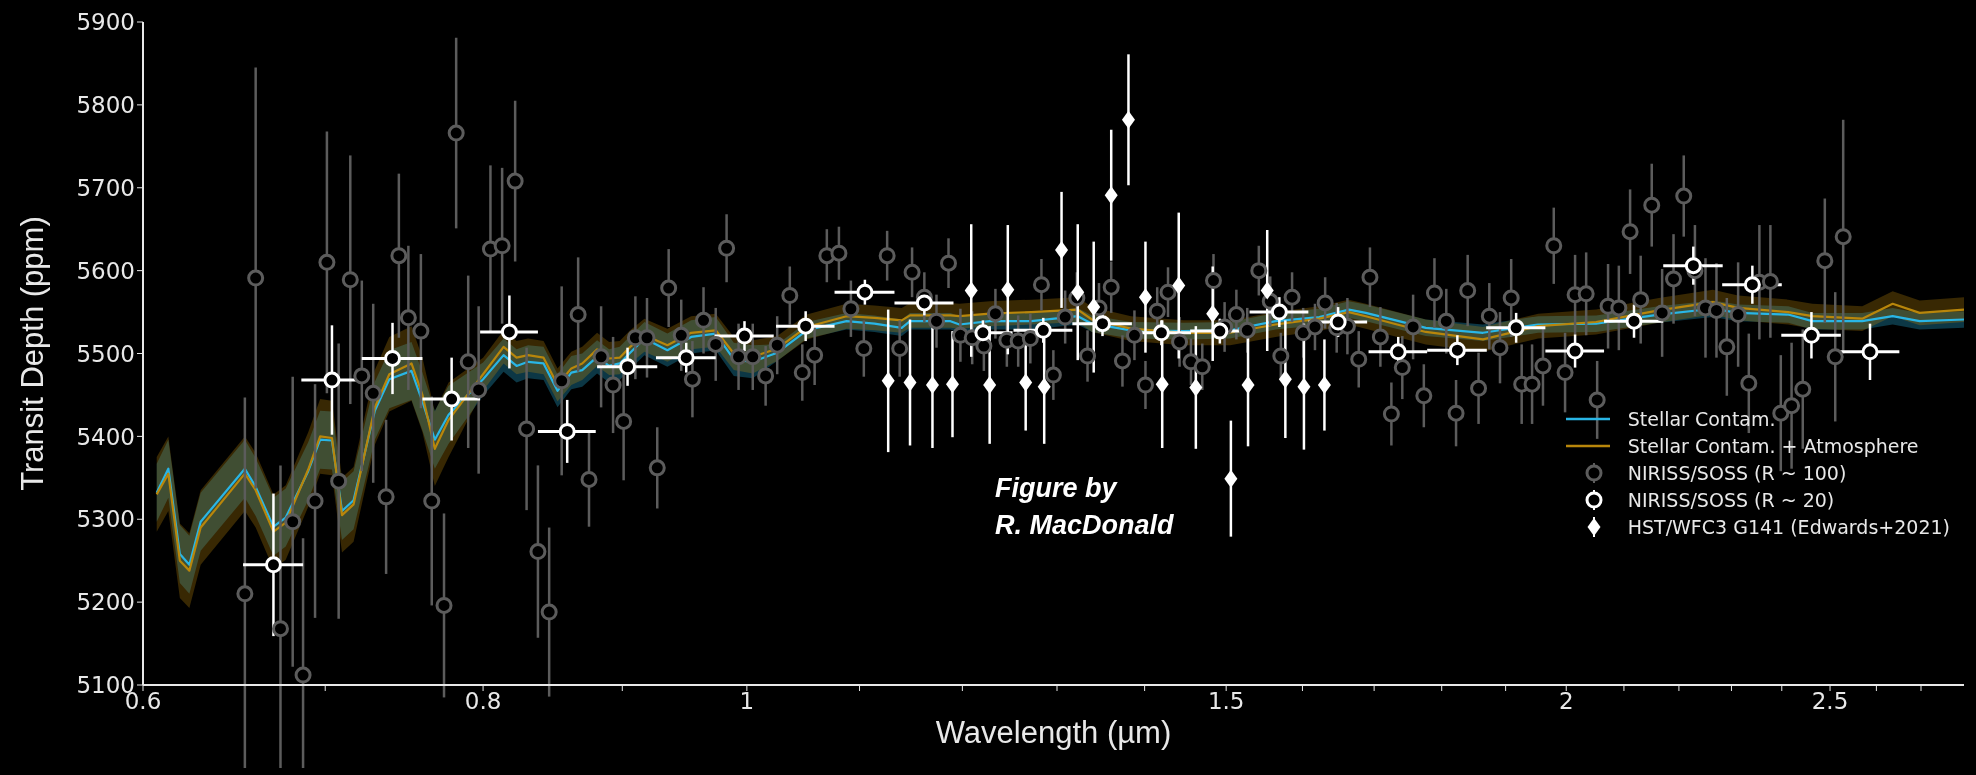 The height and width of the screenshot is (775, 1976). What do you see at coordinates (105, 436) in the screenshot?
I see `y-tick-label: 5400` at bounding box center [105, 436].